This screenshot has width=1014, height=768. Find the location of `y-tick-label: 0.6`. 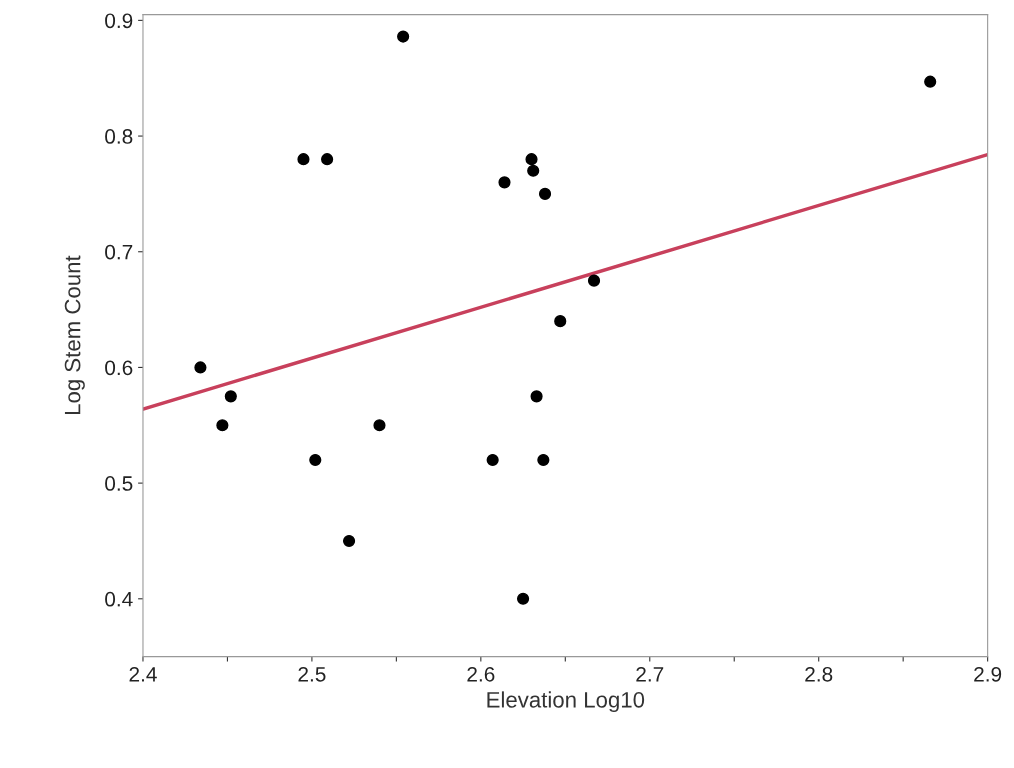

y-tick-label: 0.6 is located at coordinates (119, 368).